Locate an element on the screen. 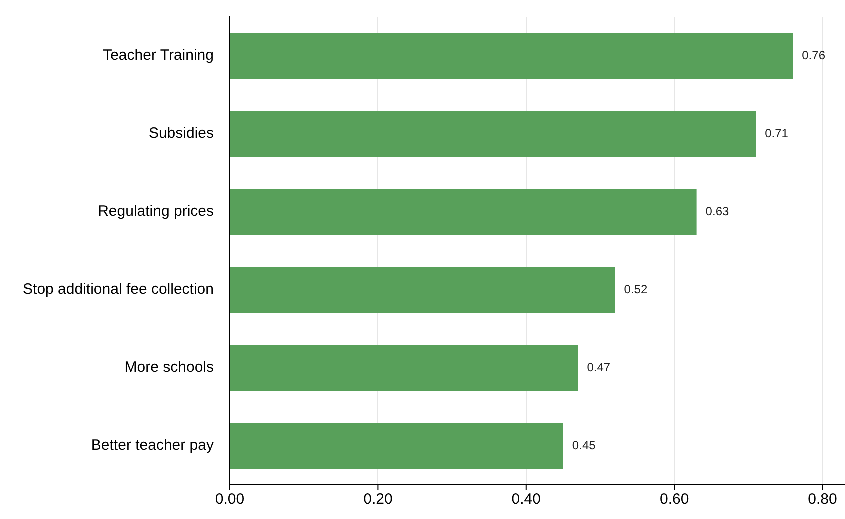  x-tick-label: 0.40 is located at coordinates (526, 499).